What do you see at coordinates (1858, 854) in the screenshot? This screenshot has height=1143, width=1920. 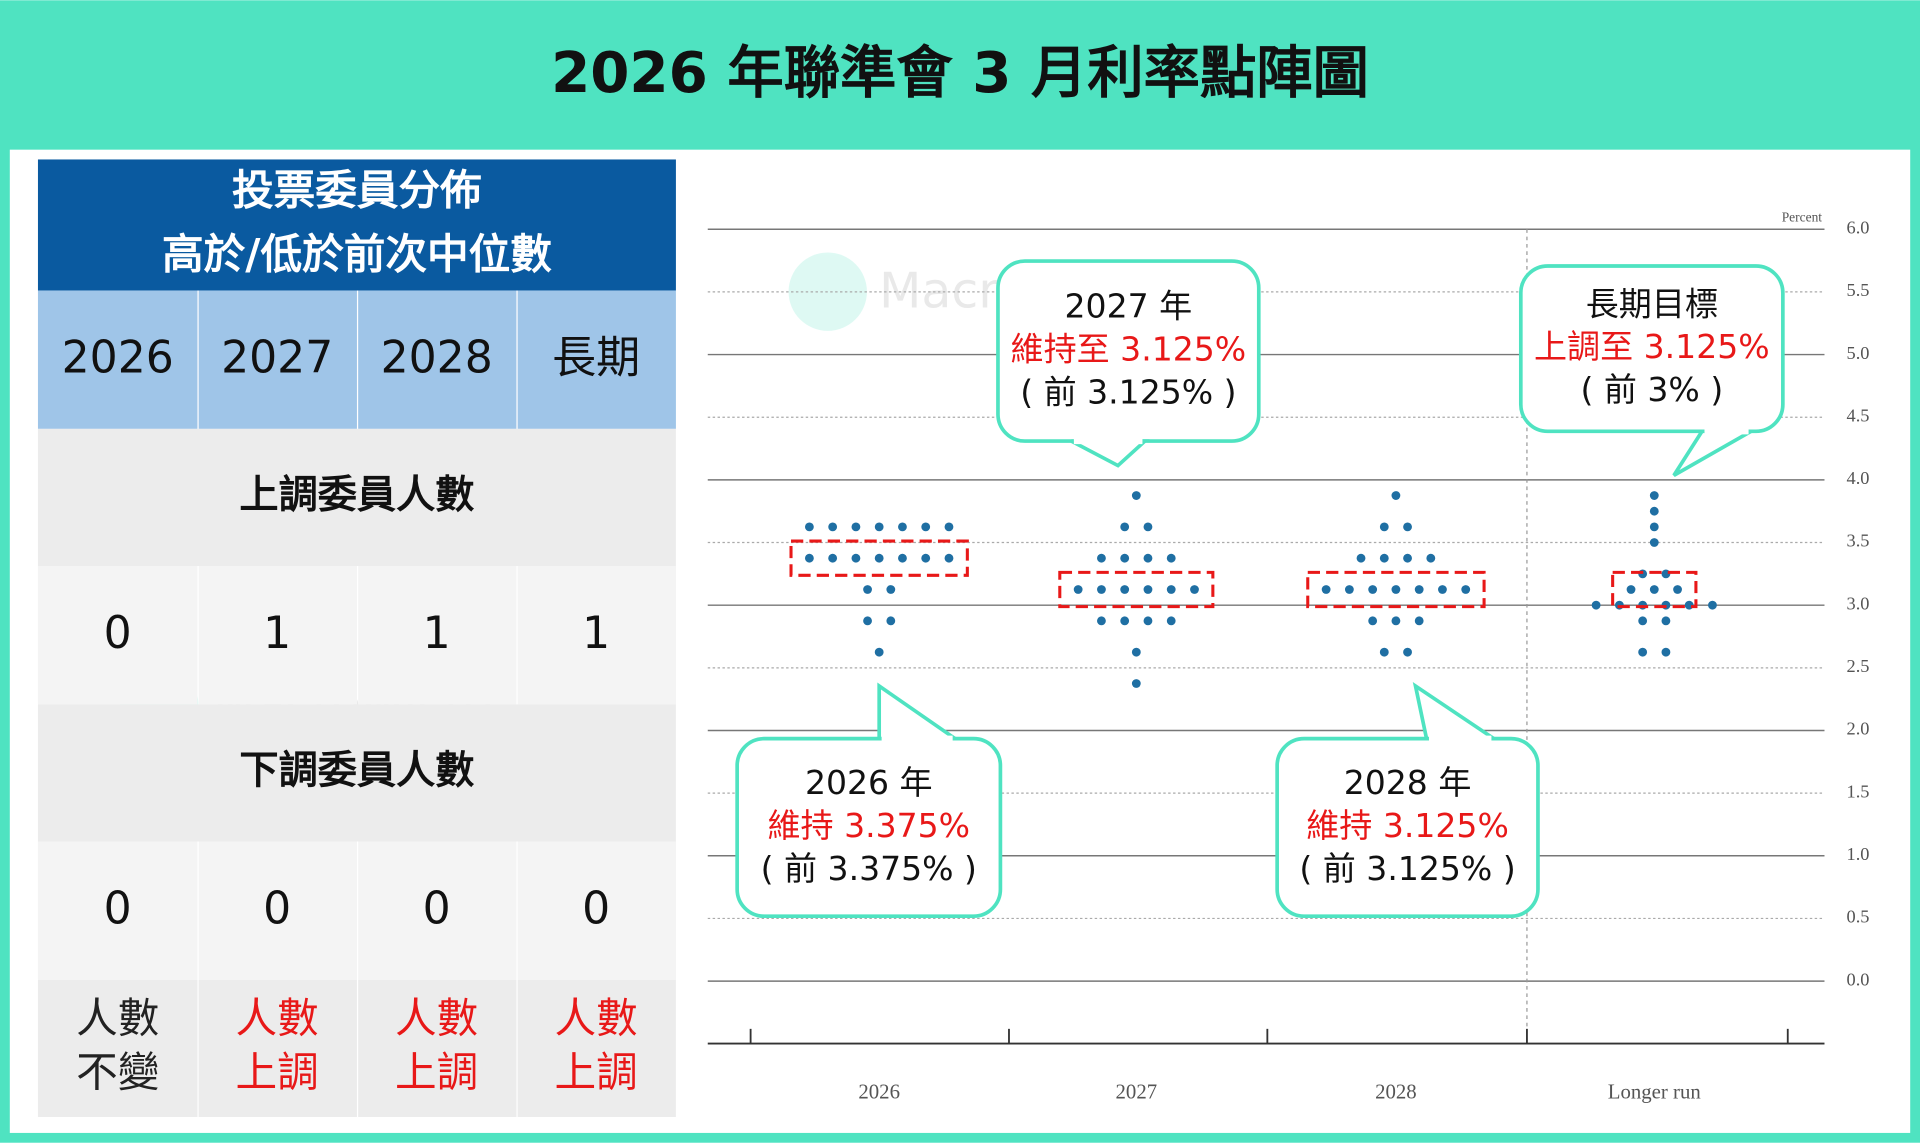 I see `y-tick-label: 1.0` at bounding box center [1858, 854].